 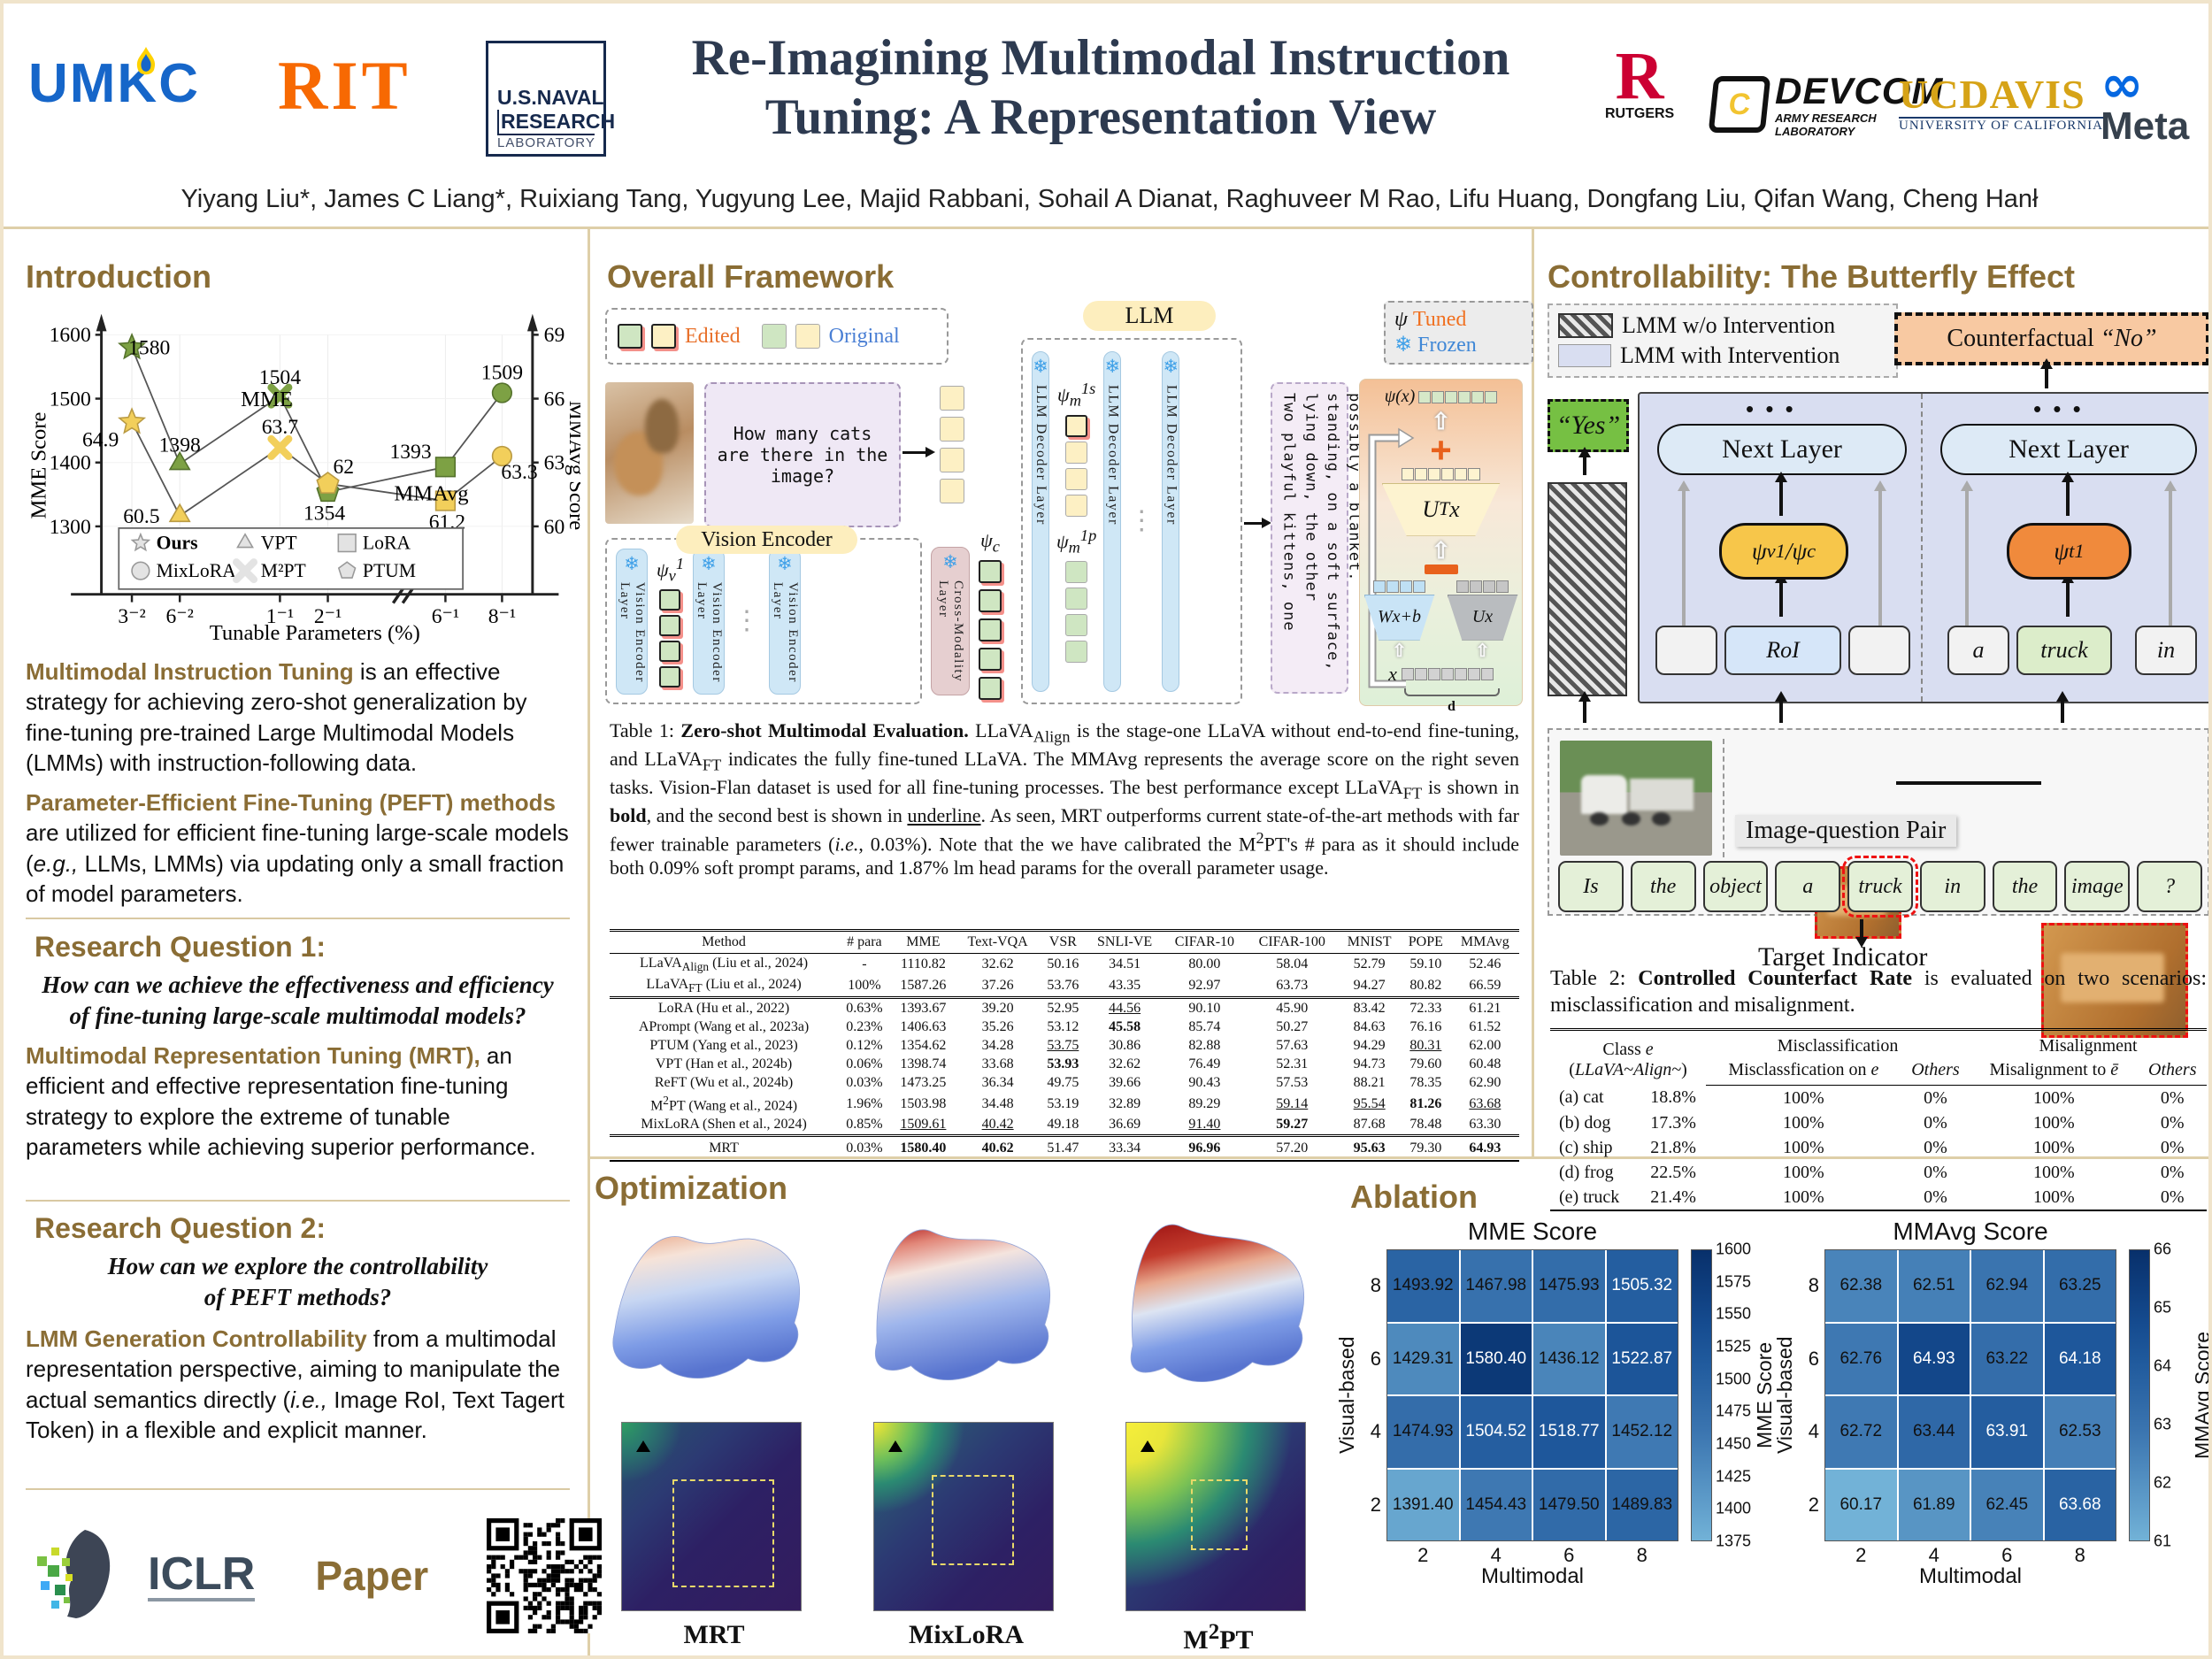 What do you see at coordinates (344, 467) in the screenshot?
I see `svg-text: 62` at bounding box center [344, 467].